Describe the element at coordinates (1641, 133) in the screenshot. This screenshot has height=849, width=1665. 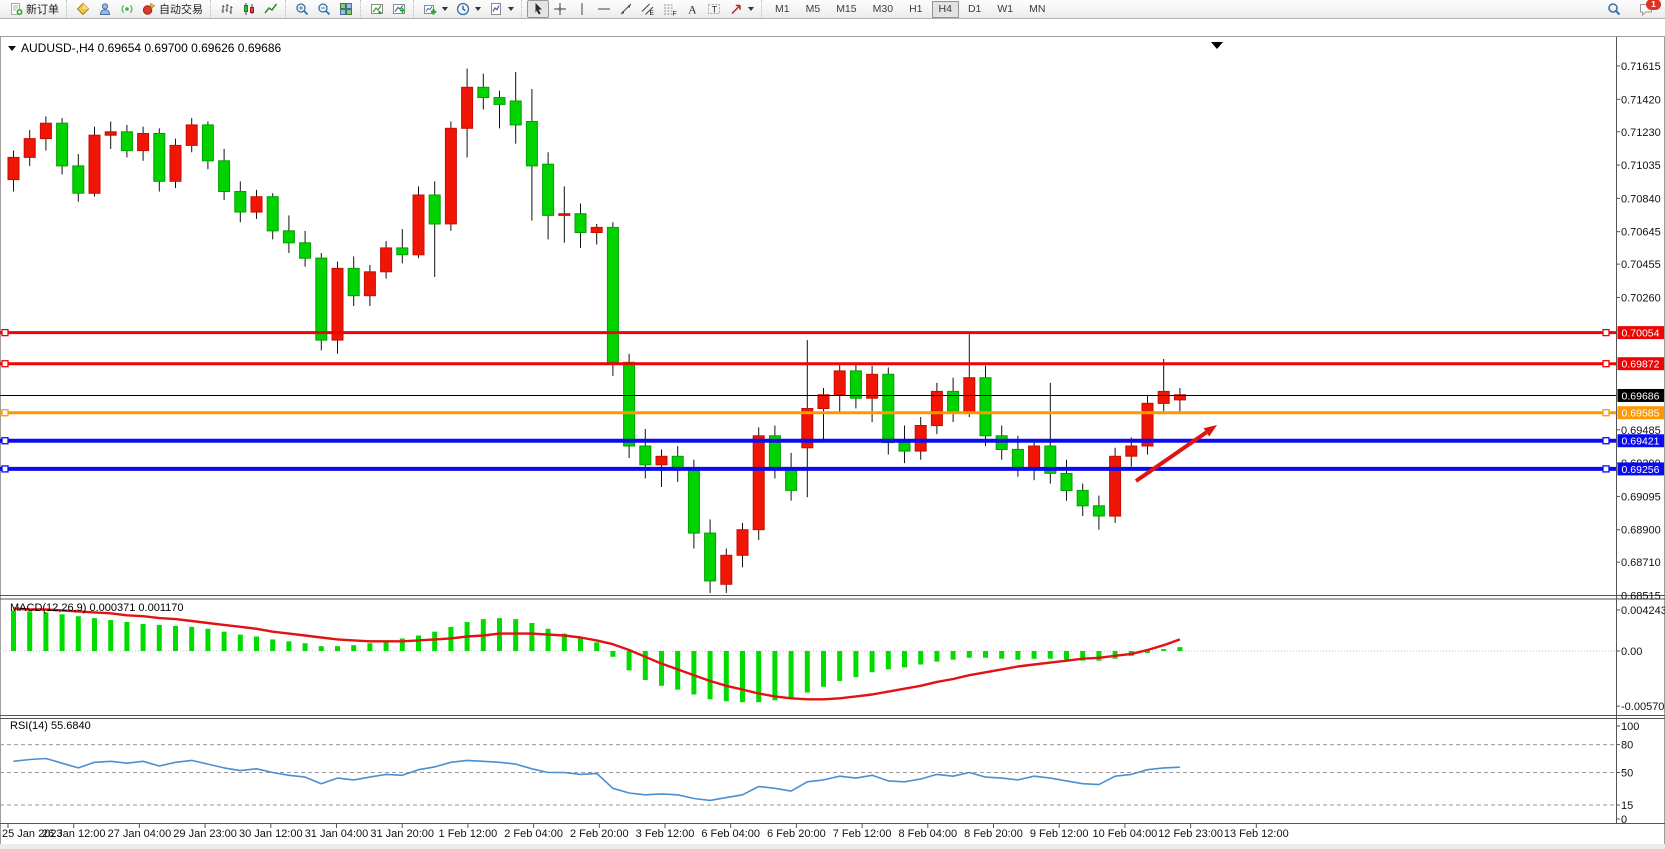
I see `svg-text: 0.71230` at that location.